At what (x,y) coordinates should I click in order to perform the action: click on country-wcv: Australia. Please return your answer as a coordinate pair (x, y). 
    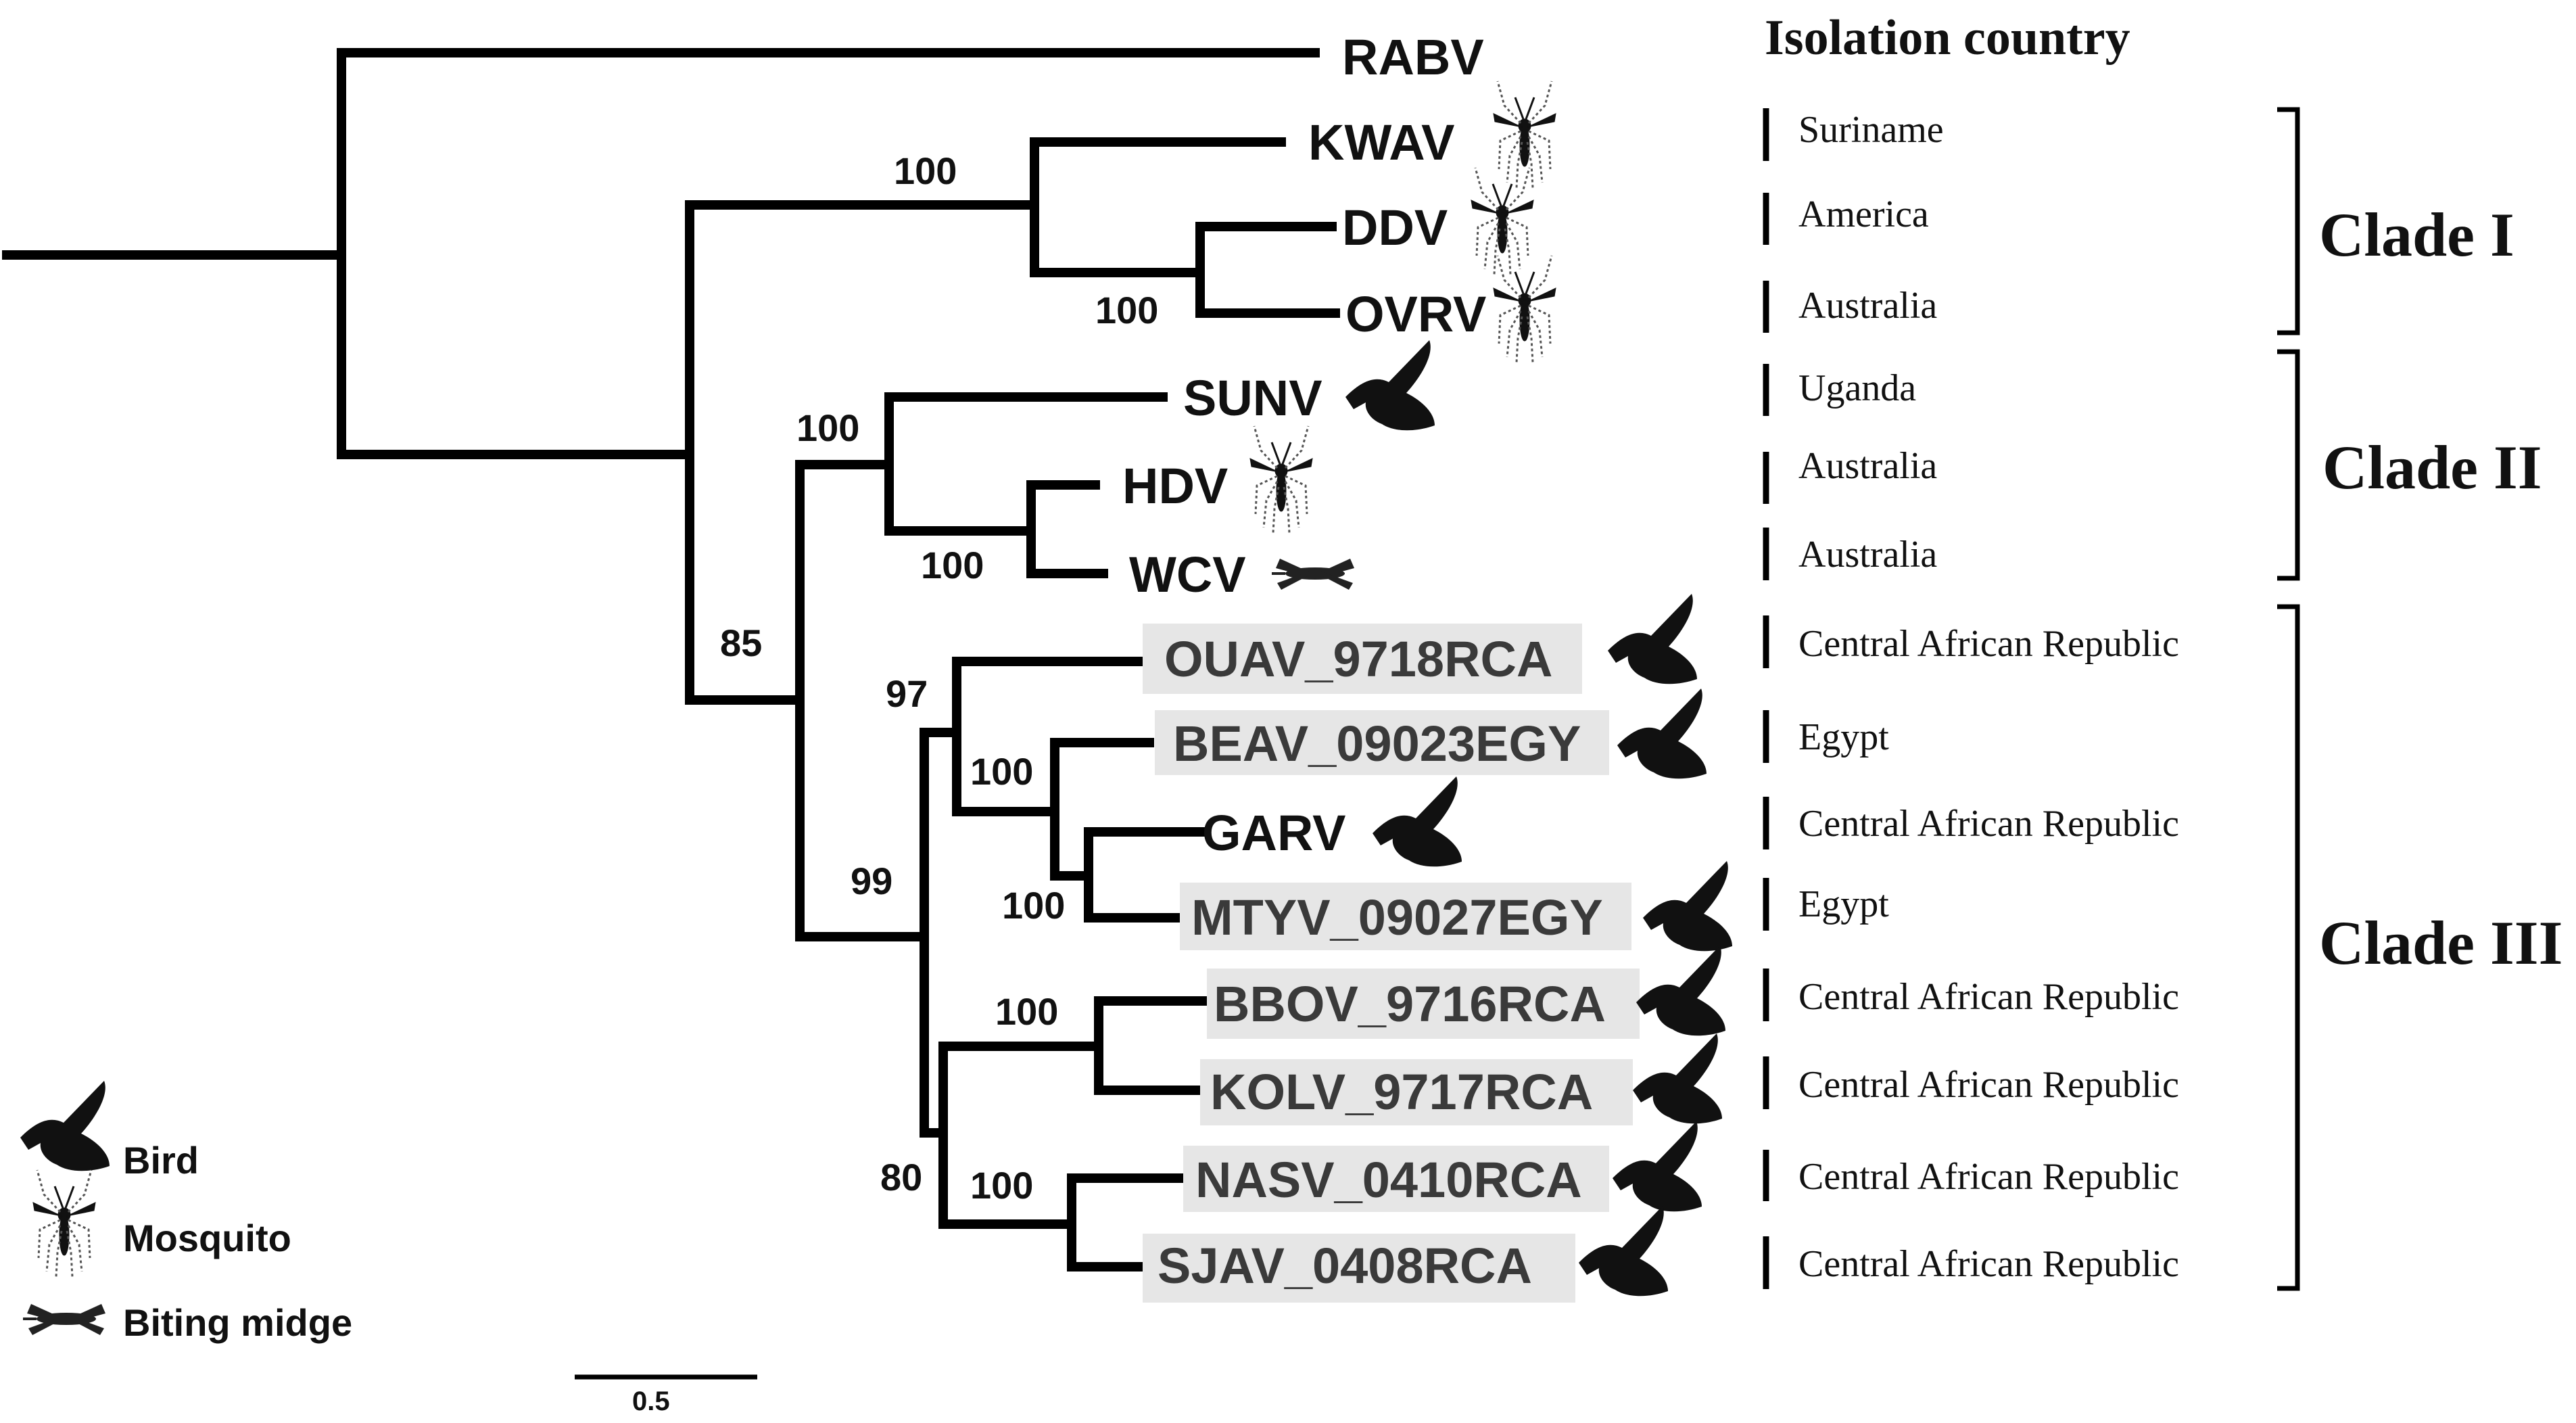
    Looking at the image, I should click on (1867, 555).